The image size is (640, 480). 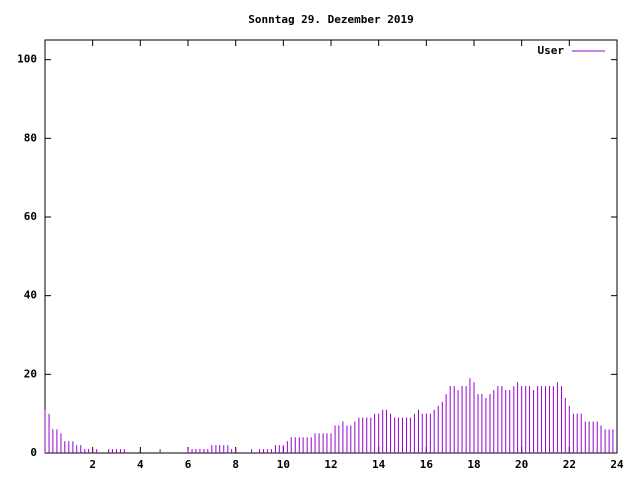 I want to click on x-tick-label: 2, so click(x=92, y=464).